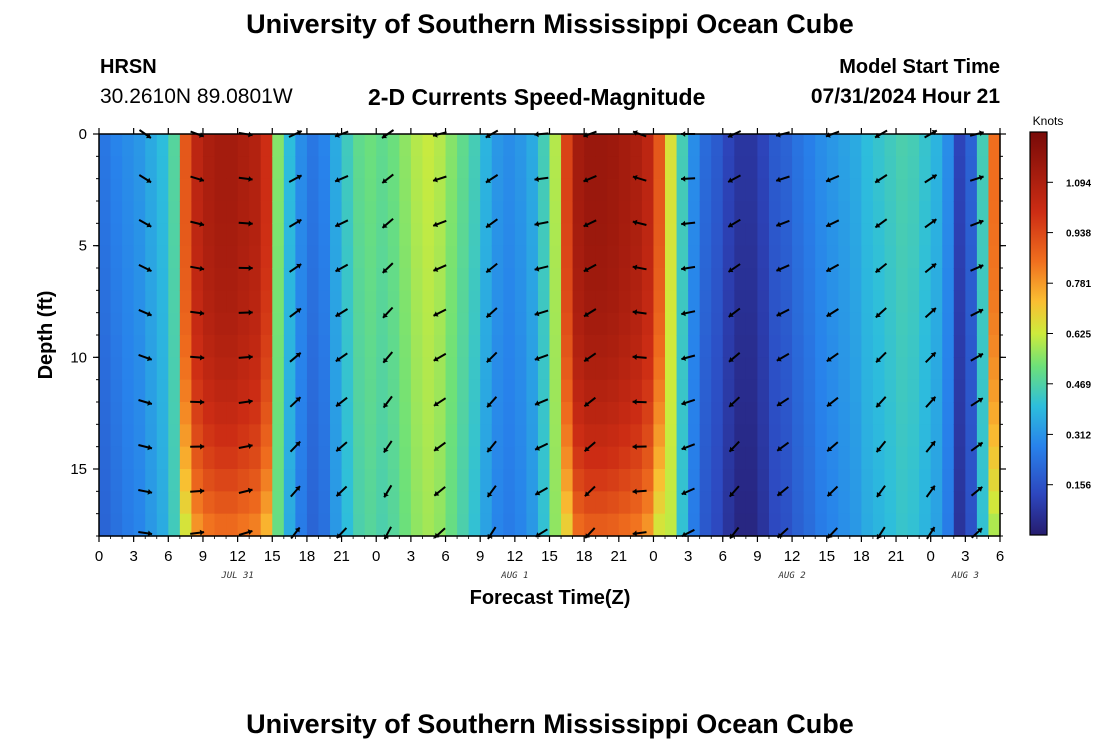  What do you see at coordinates (826, 556) in the screenshot?
I see `x-tick-label: 15` at bounding box center [826, 556].